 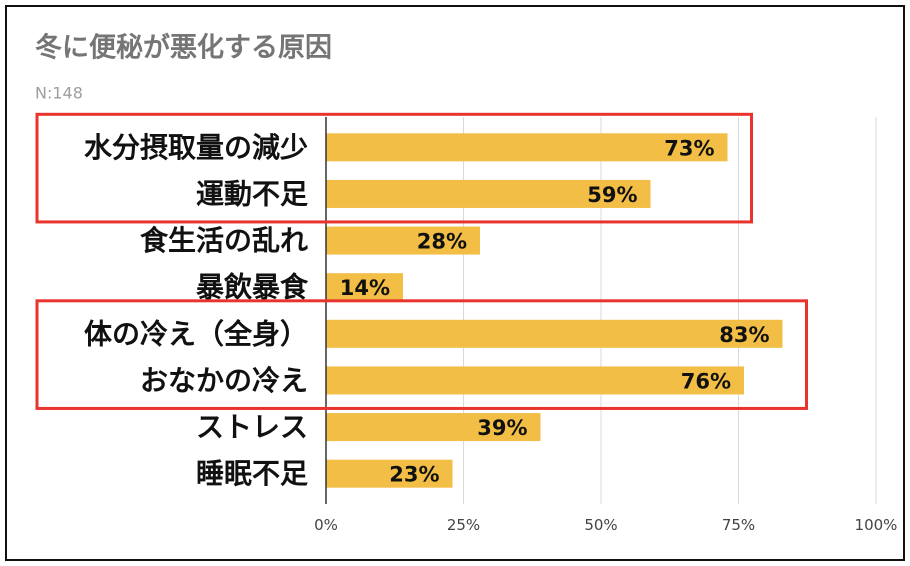 What do you see at coordinates (224, 380) in the screenshot?
I see `category-label: おなかの冷え` at bounding box center [224, 380].